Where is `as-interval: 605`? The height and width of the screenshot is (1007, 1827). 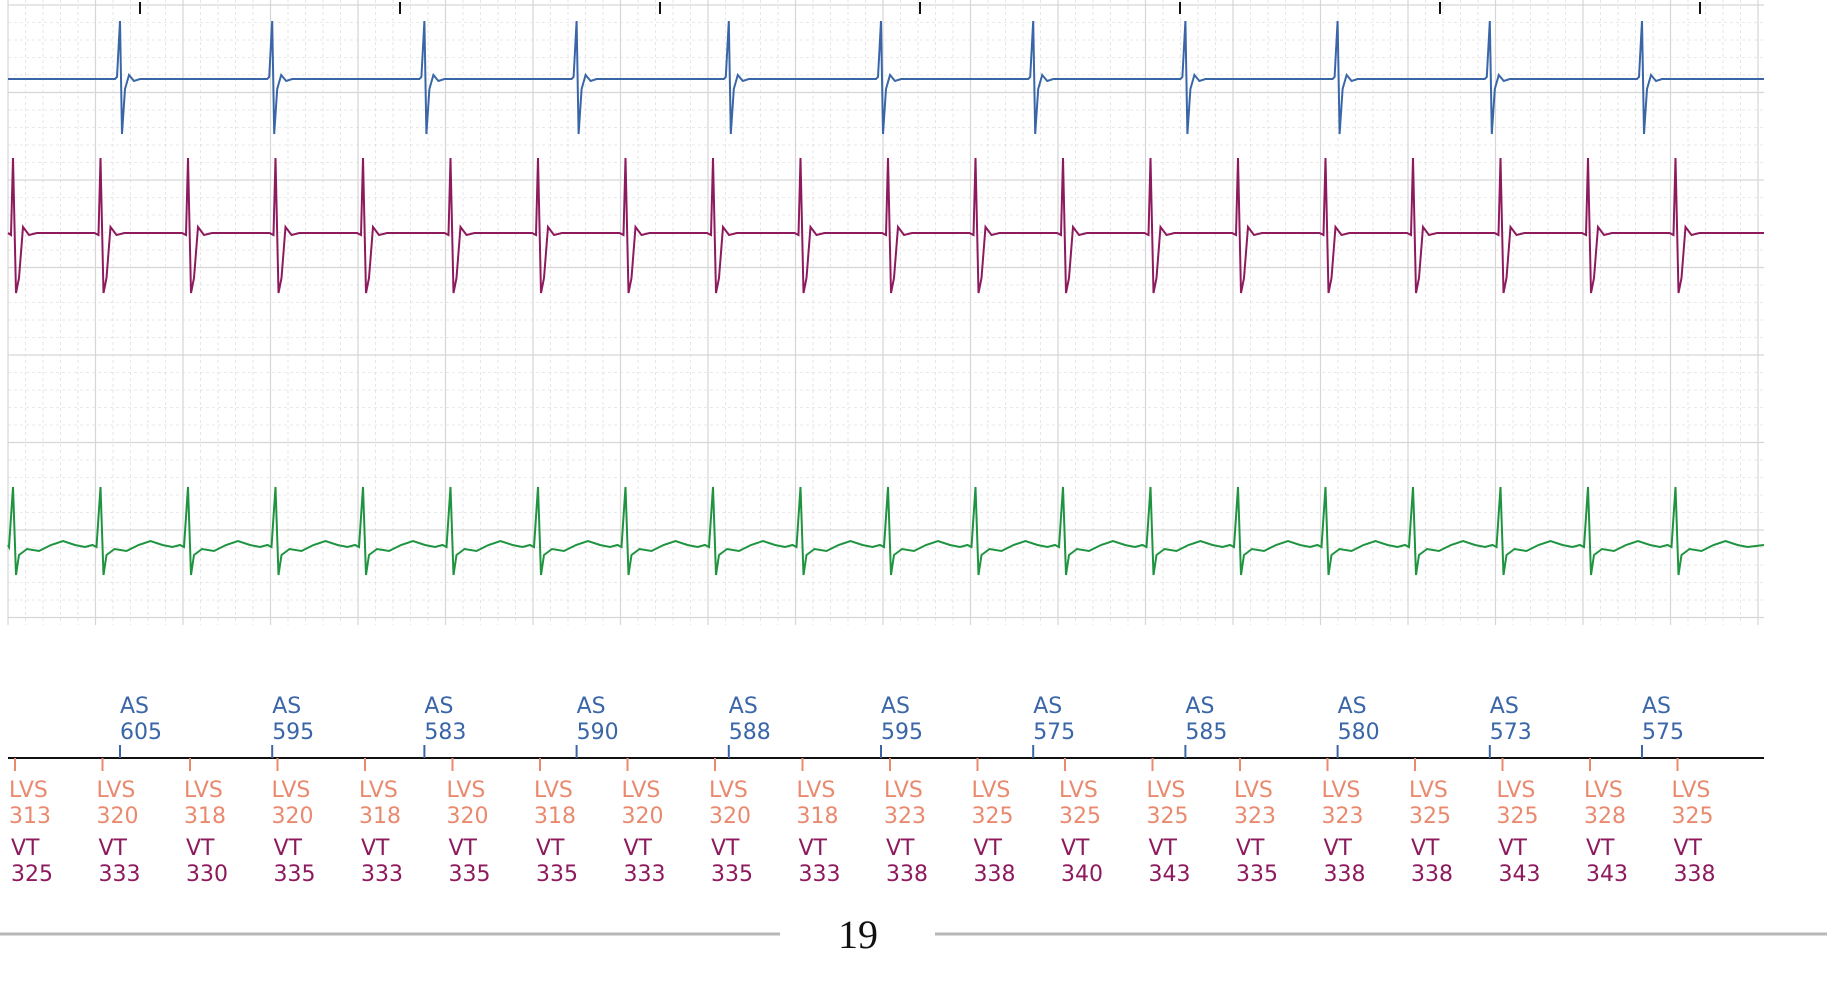
as-interval: 605 is located at coordinates (141, 732).